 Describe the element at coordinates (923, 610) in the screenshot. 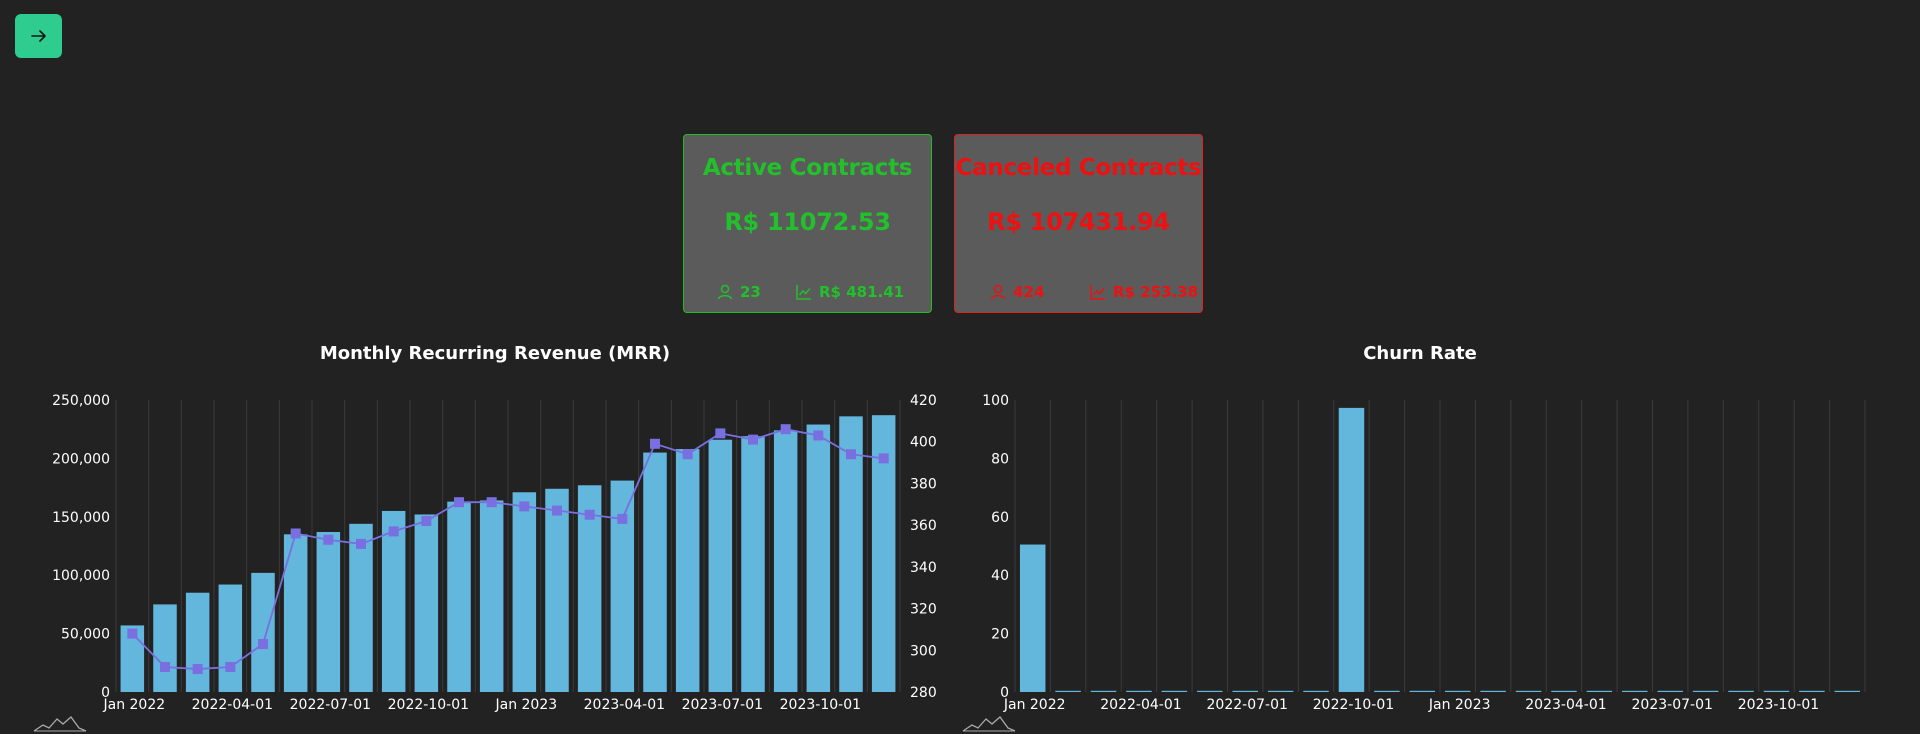

I see `y2-tick-label: 320` at that location.